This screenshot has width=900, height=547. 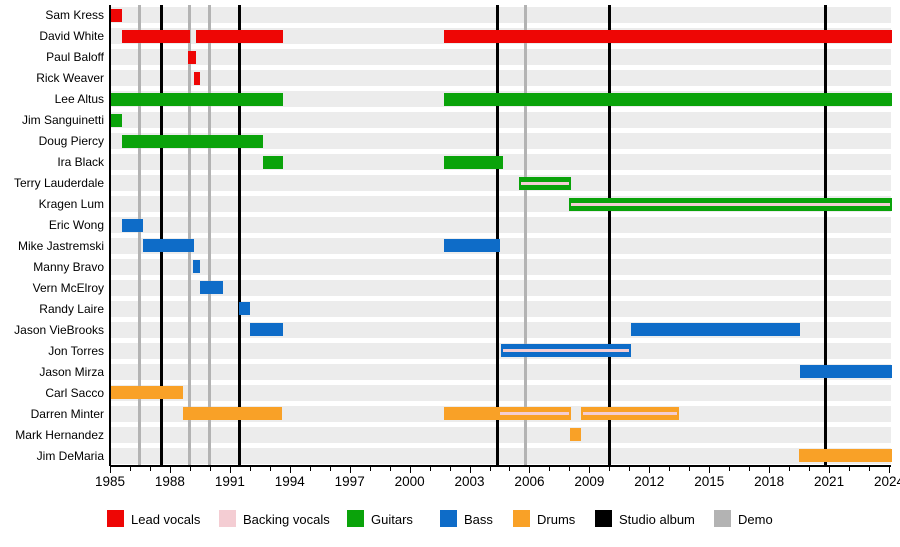 I want to click on member-label: Mike Jastremski, so click(x=60, y=245).